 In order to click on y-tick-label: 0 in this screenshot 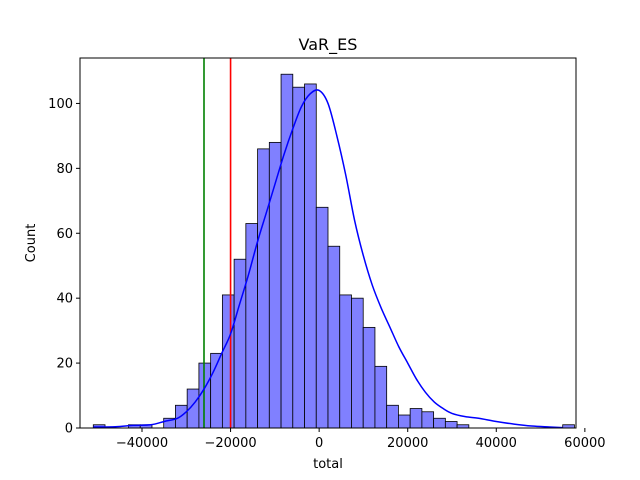, I will do `click(69, 429)`.